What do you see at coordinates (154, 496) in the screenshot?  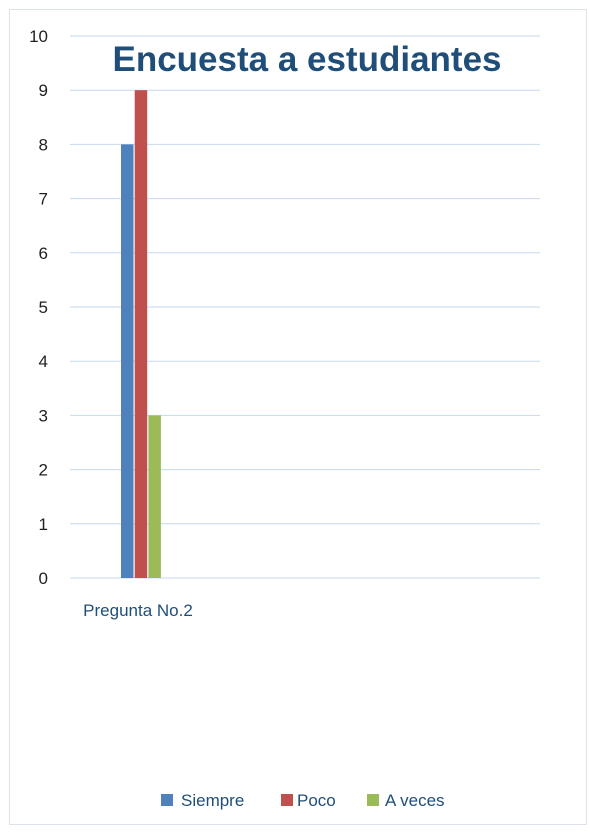 I see `bar-a-veces` at bounding box center [154, 496].